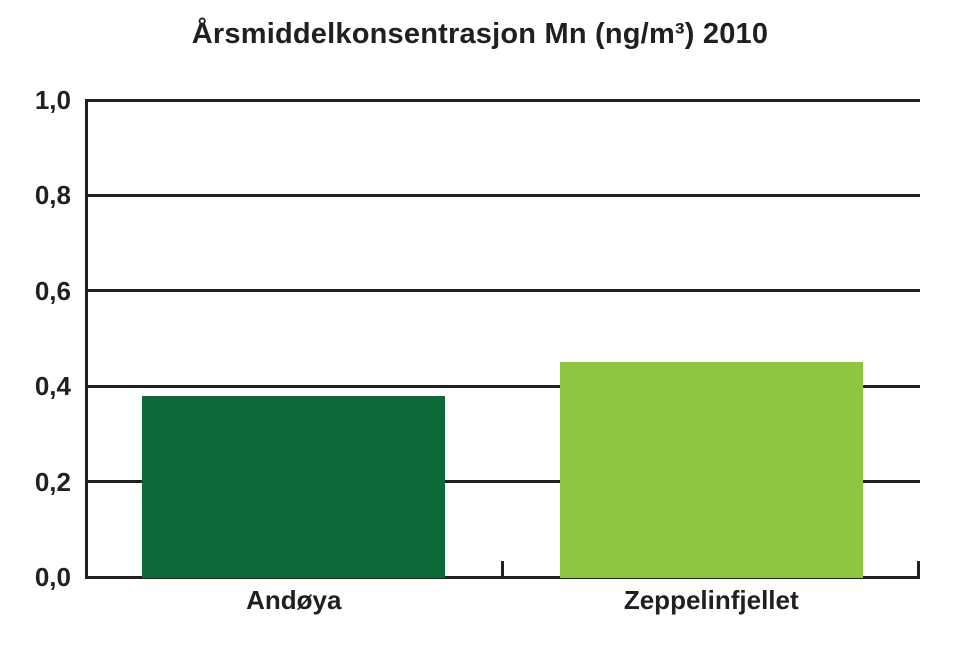 The width and height of the screenshot is (970, 651). Describe the element at coordinates (52, 481) in the screenshot. I see `y-tick-label: 0,2` at that location.